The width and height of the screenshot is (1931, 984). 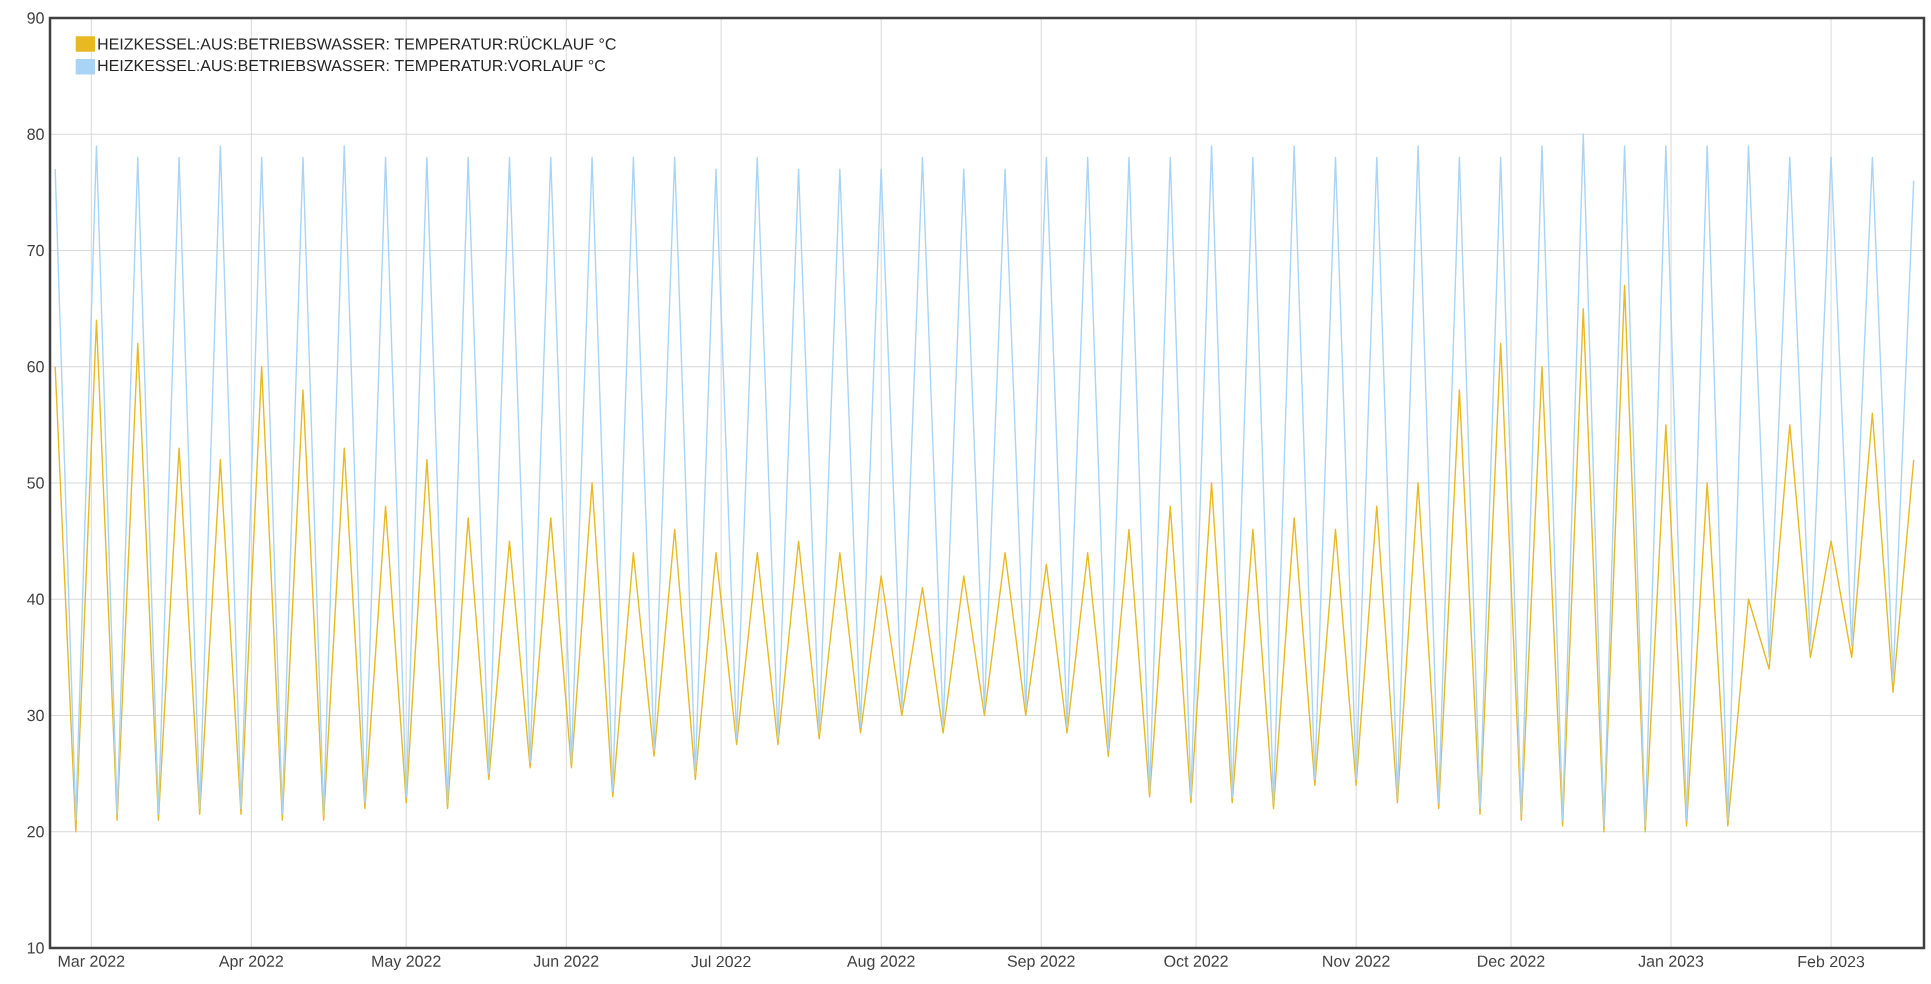 What do you see at coordinates (35, 18) in the screenshot?
I see `y-tick-label: 90` at bounding box center [35, 18].